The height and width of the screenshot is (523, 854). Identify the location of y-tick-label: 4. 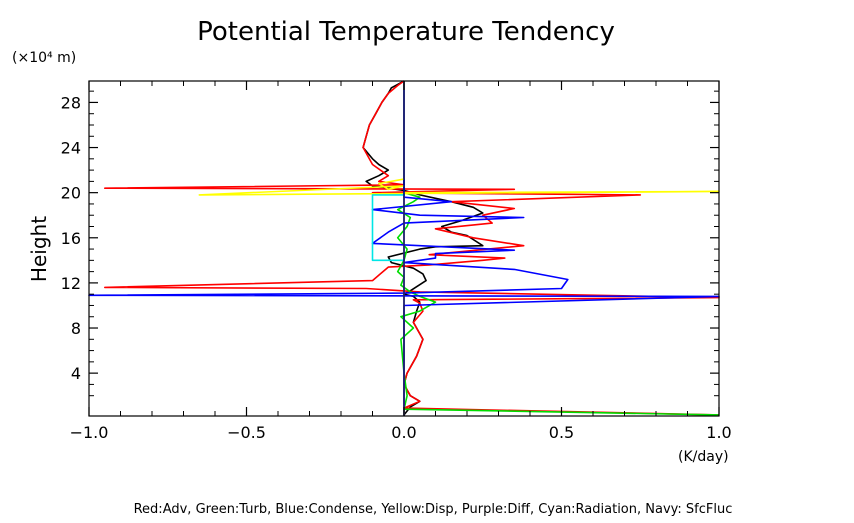
(76, 373).